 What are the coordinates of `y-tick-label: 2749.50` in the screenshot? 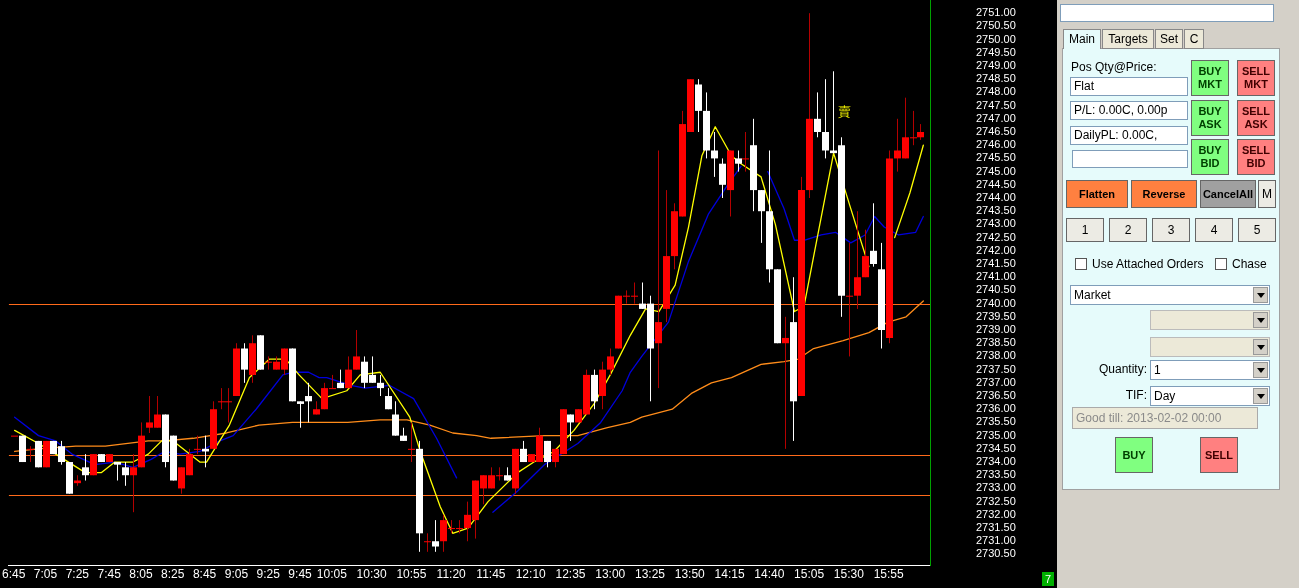 It's located at (996, 51).